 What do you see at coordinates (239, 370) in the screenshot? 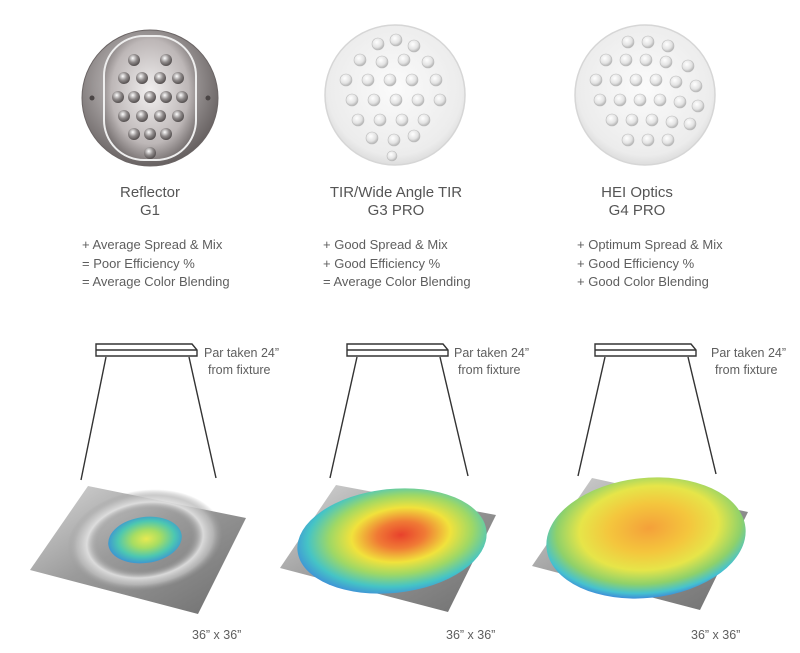
I see `column-1-distance-line-2: from fixture` at bounding box center [239, 370].